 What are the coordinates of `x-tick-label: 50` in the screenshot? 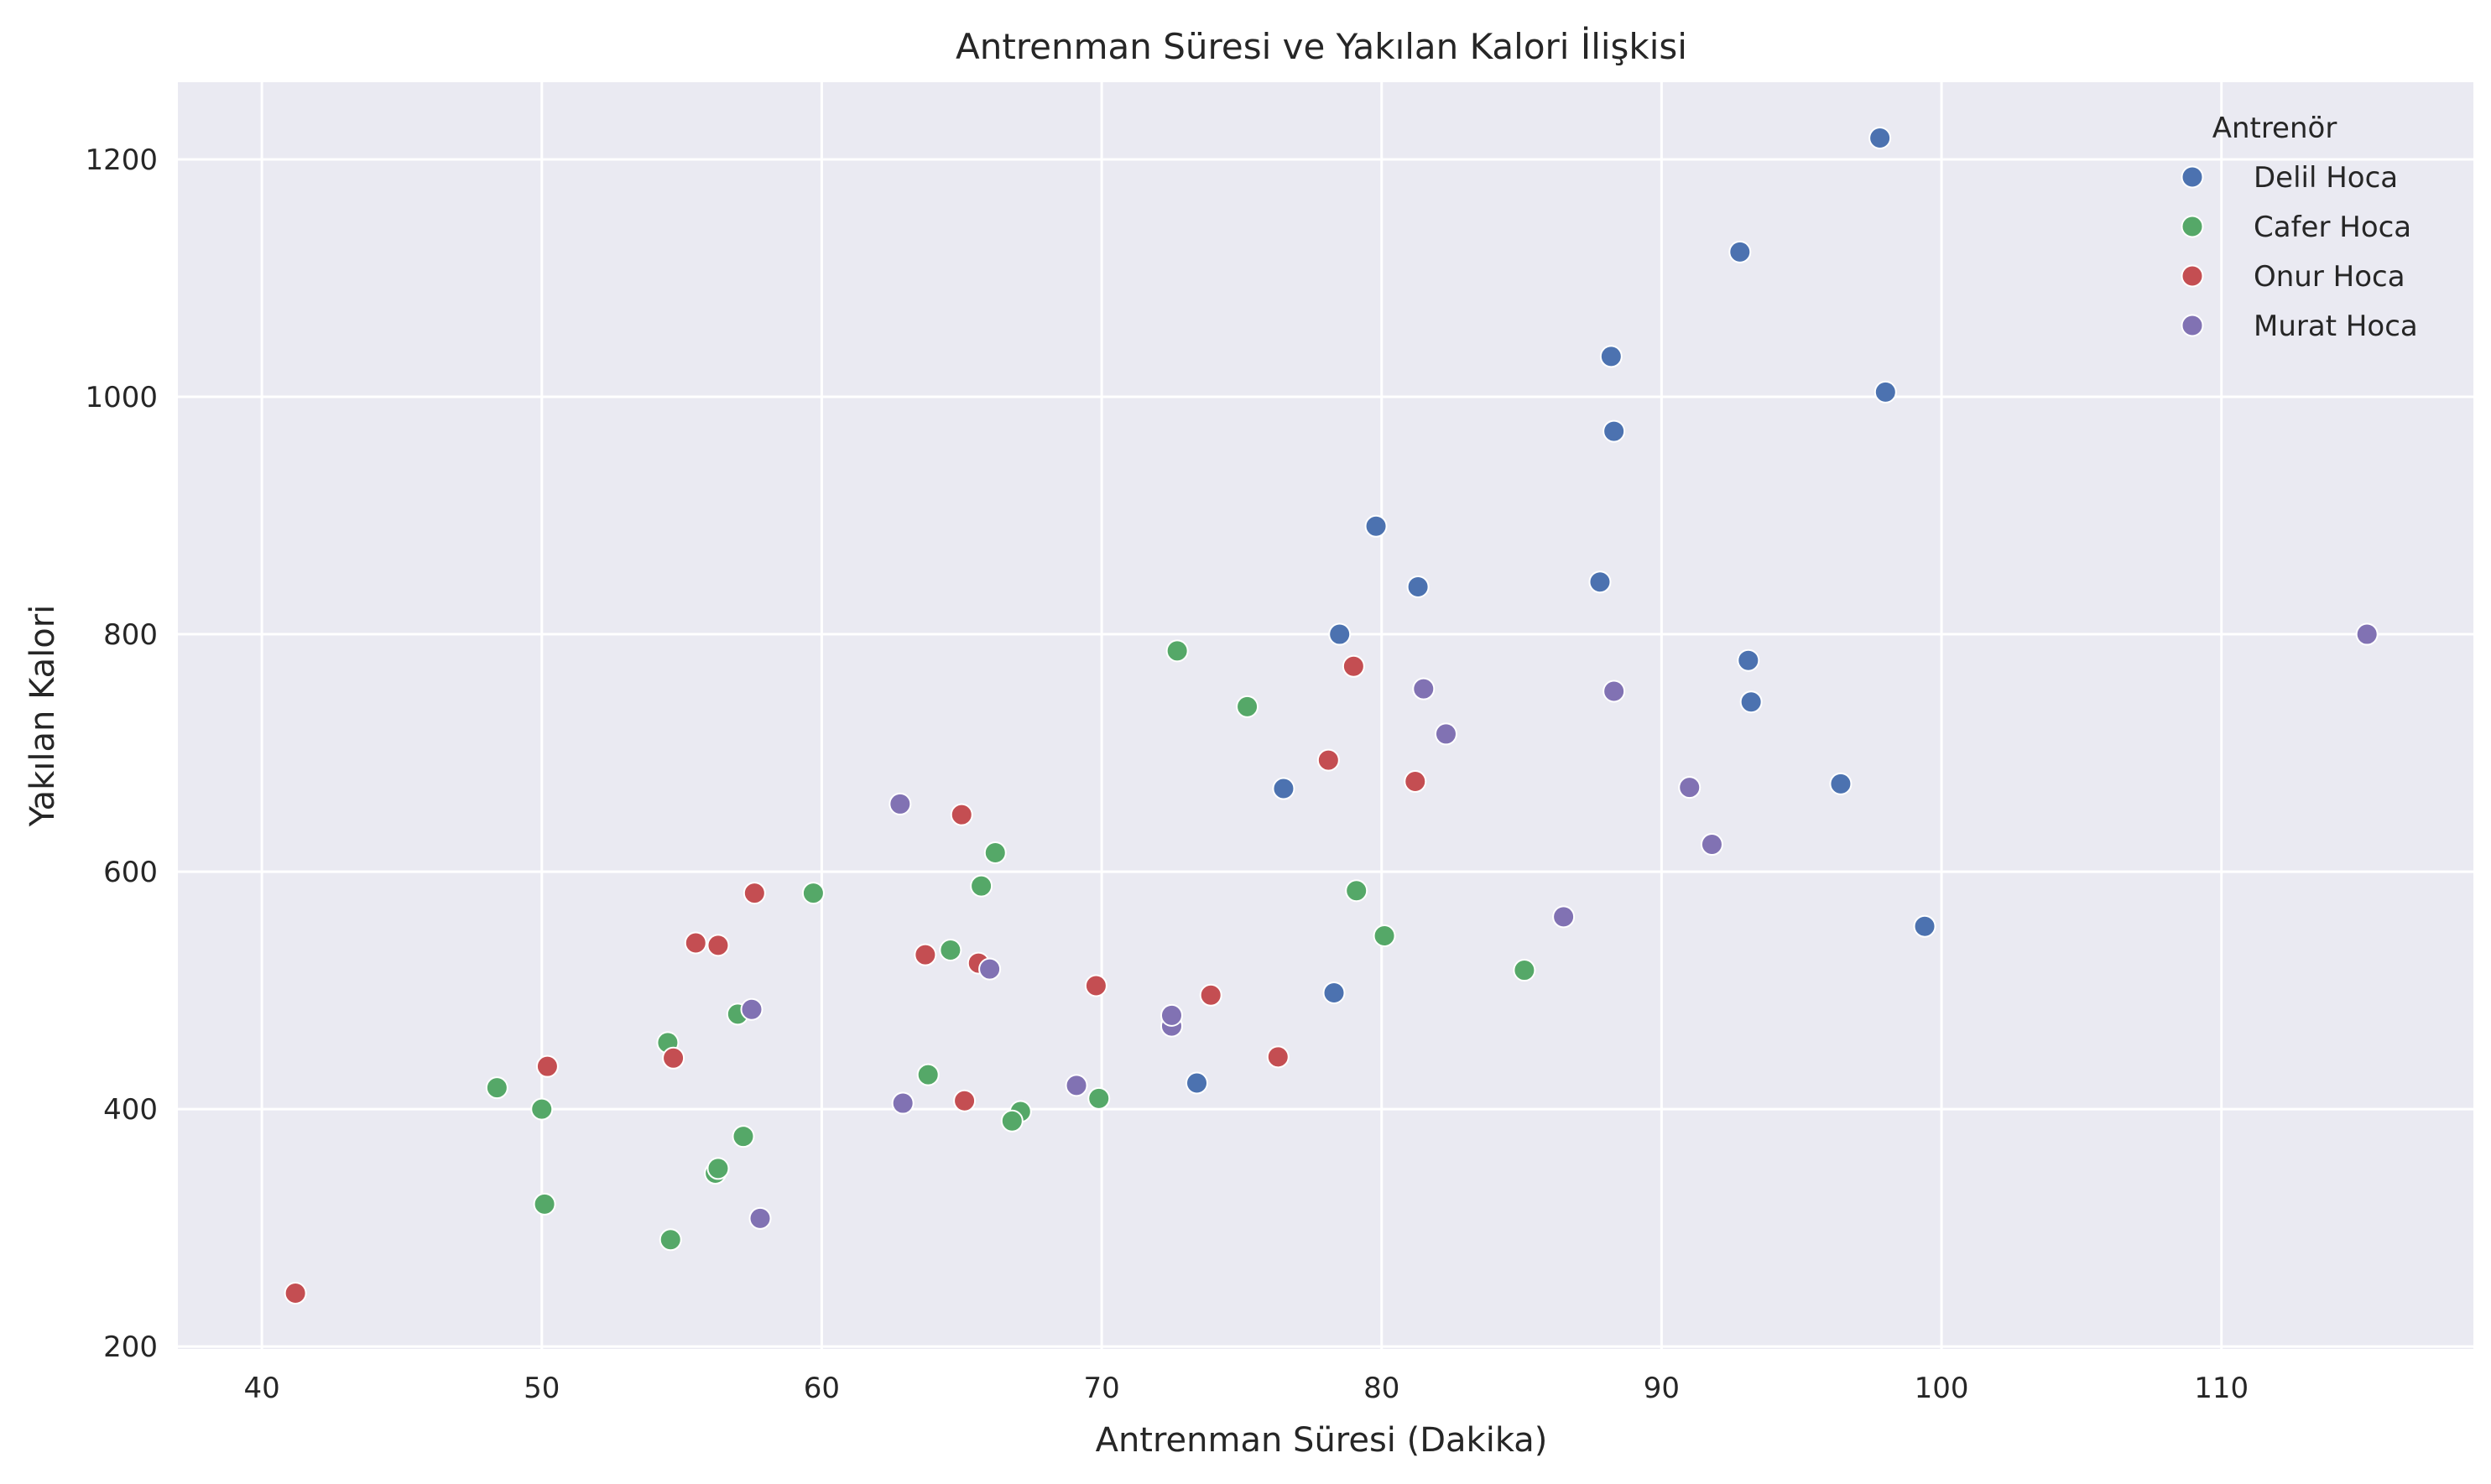 It's located at (542, 1388).